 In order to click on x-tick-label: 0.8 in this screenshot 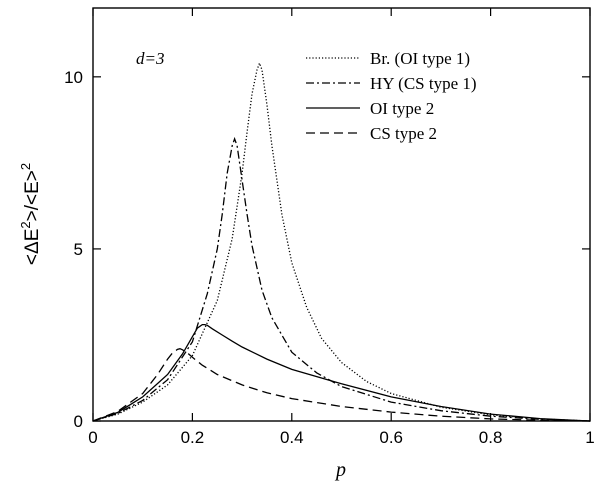, I will do `click(491, 437)`.